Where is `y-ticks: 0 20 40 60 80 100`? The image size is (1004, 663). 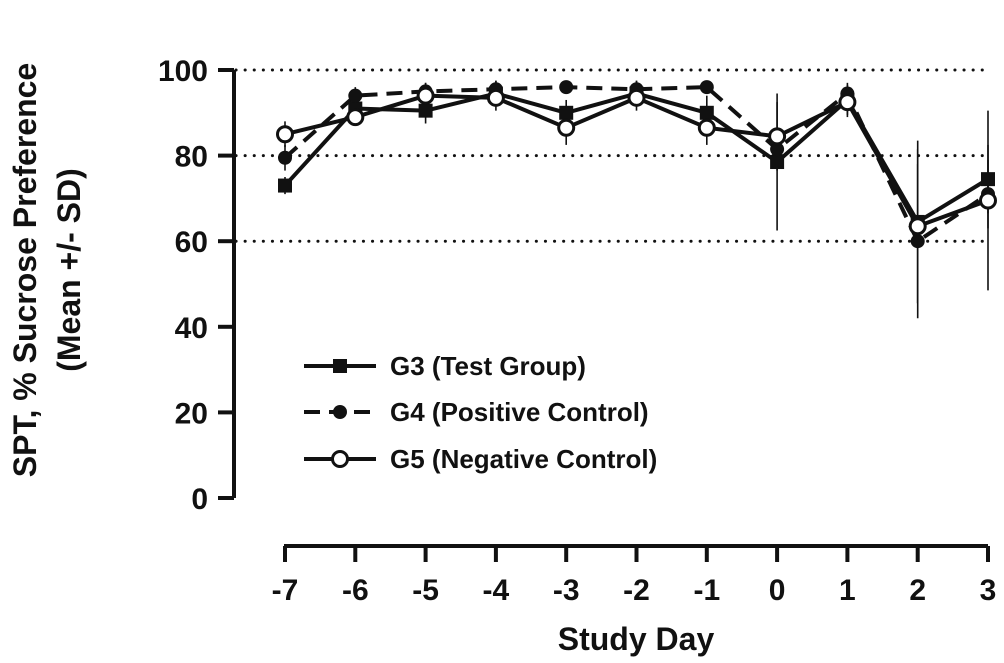 y-ticks: 0 20 40 60 80 100 is located at coordinates (196, 285).